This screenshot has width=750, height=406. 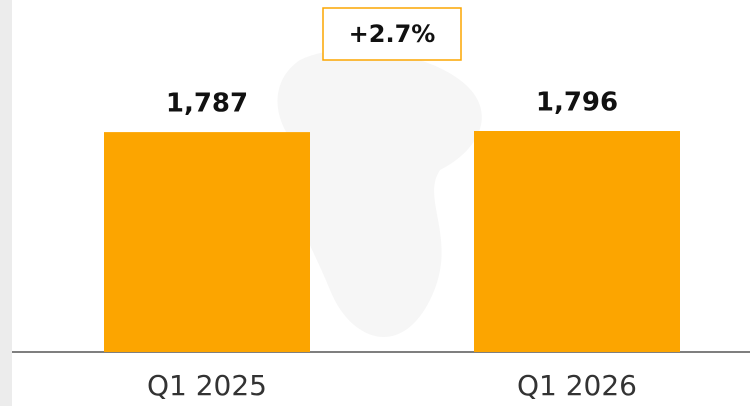 What do you see at coordinates (207, 104) in the screenshot?
I see `value-label: 1,787` at bounding box center [207, 104].